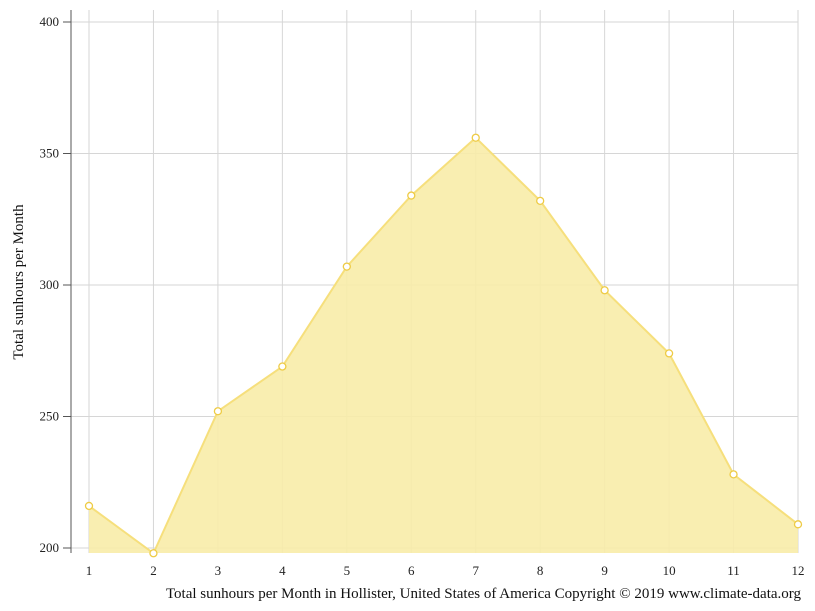  Describe the element at coordinates (50, 153) in the screenshot. I see `y-tick-label: 350` at that location.